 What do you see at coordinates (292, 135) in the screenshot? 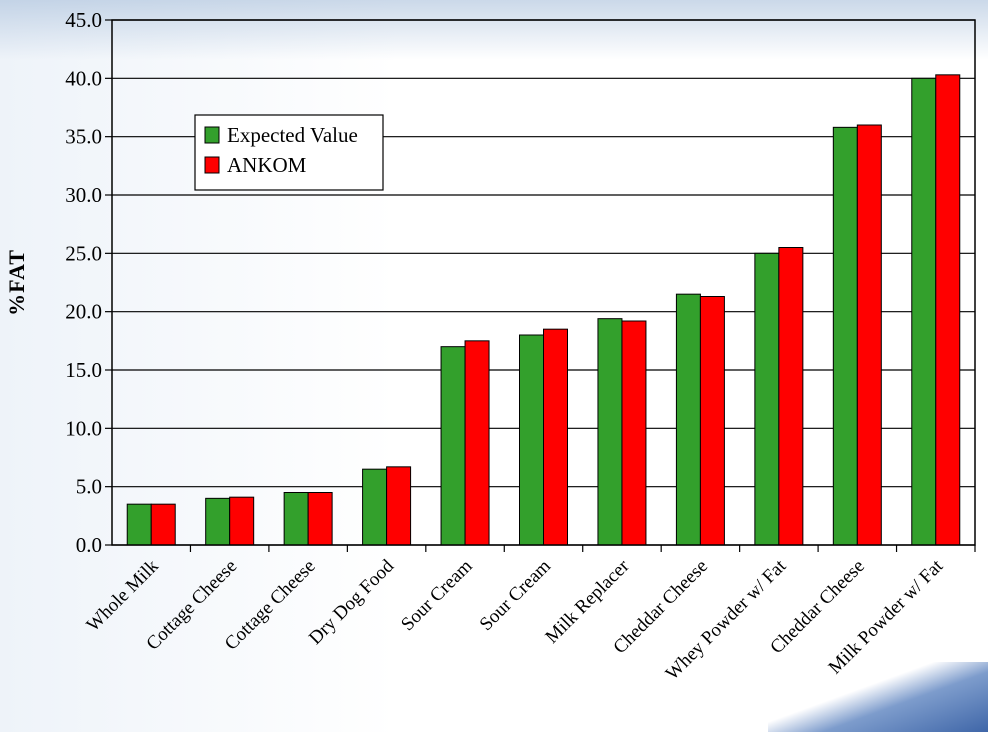
I see `legend-label: Expected Value` at bounding box center [292, 135].